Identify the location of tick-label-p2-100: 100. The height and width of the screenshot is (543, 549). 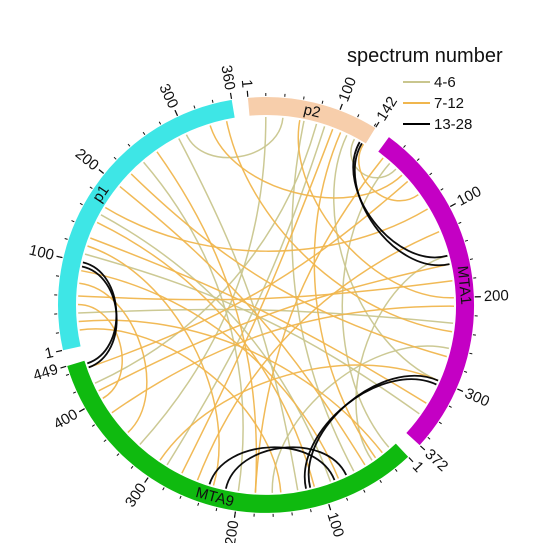
(347, 89).